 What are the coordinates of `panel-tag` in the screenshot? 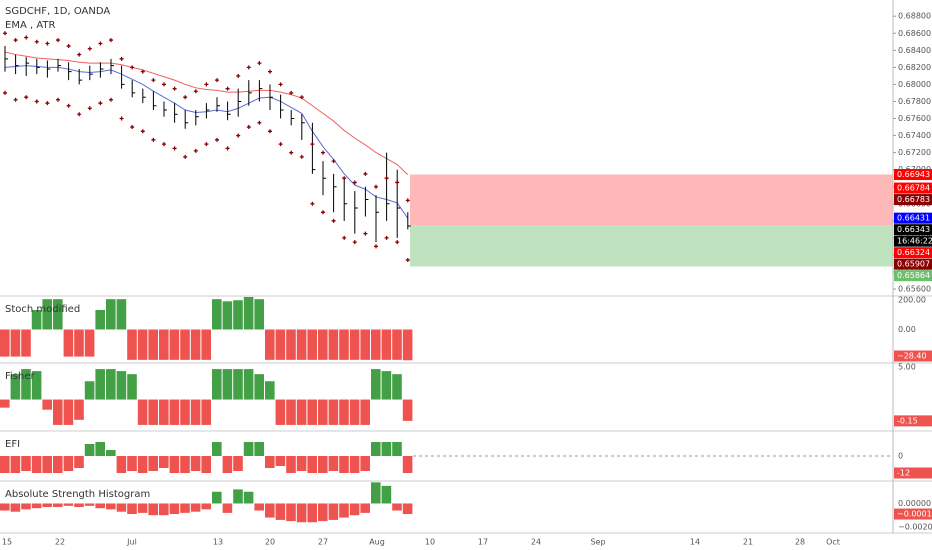 It's located at (913, 421).